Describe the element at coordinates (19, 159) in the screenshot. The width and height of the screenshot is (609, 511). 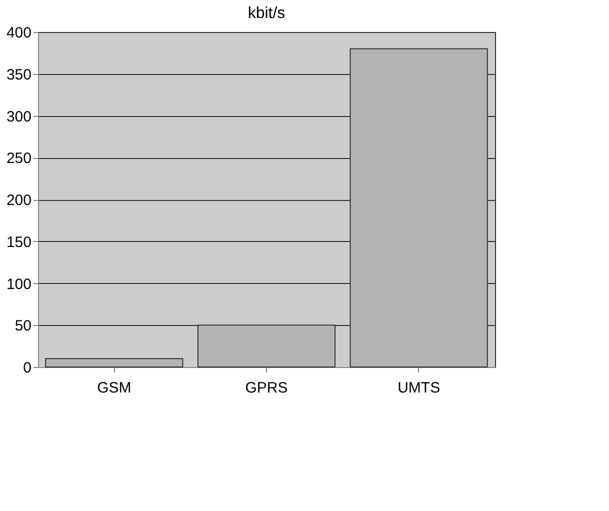
I see `y-tick-label: 250` at that location.